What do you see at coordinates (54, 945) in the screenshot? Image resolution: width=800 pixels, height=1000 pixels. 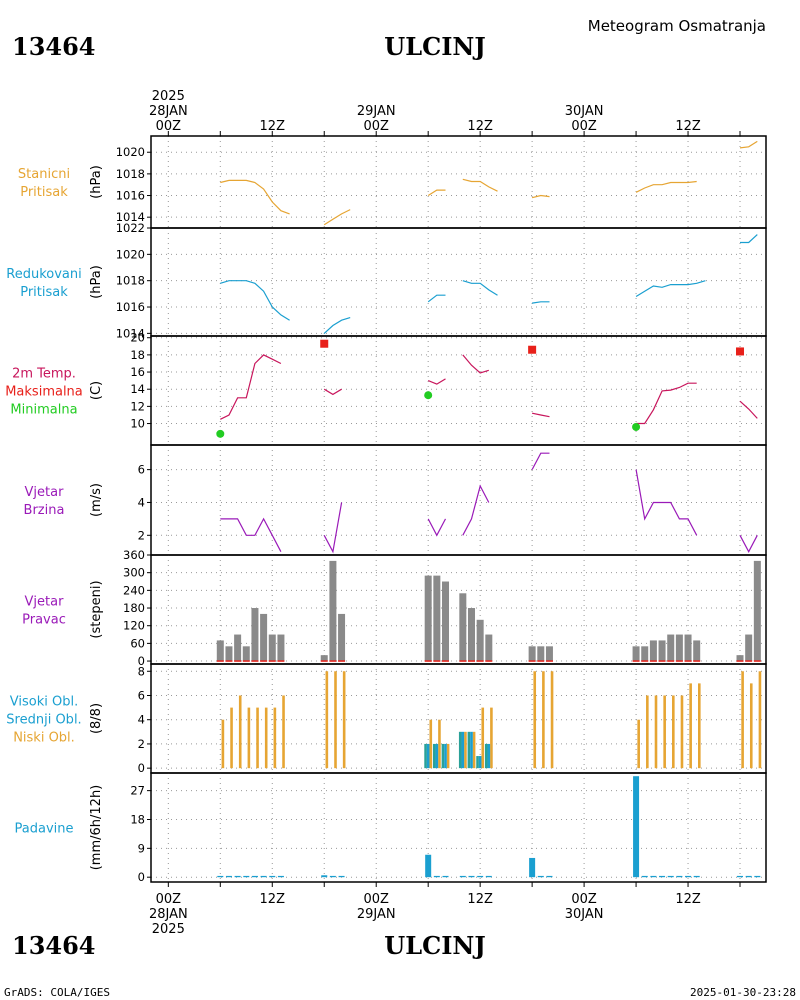 I see `station-id-bottom: 13464` at bounding box center [54, 945].